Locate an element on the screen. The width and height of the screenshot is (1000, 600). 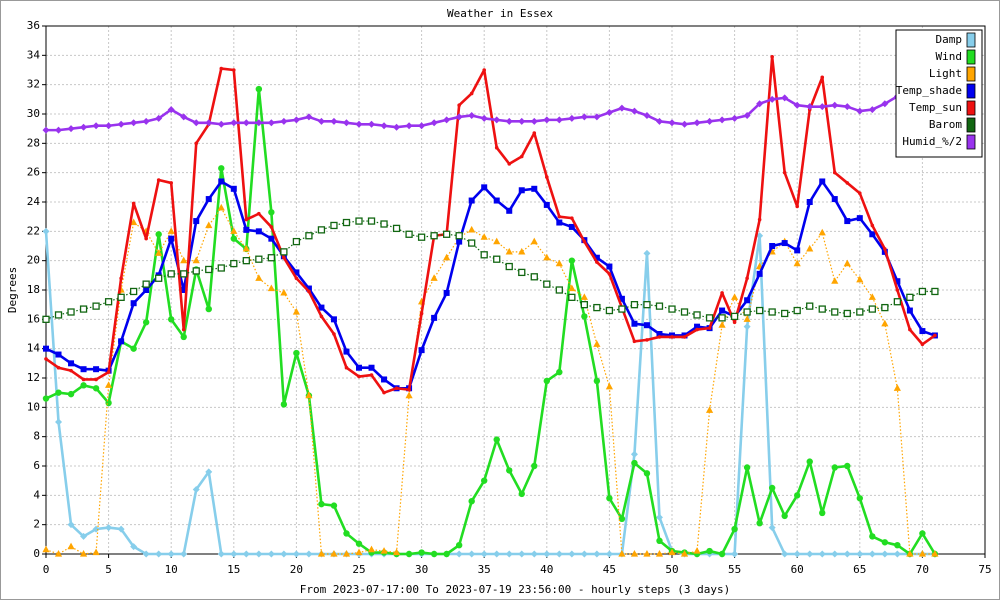
x-tick-label: 20 is located at coordinates (296, 569).